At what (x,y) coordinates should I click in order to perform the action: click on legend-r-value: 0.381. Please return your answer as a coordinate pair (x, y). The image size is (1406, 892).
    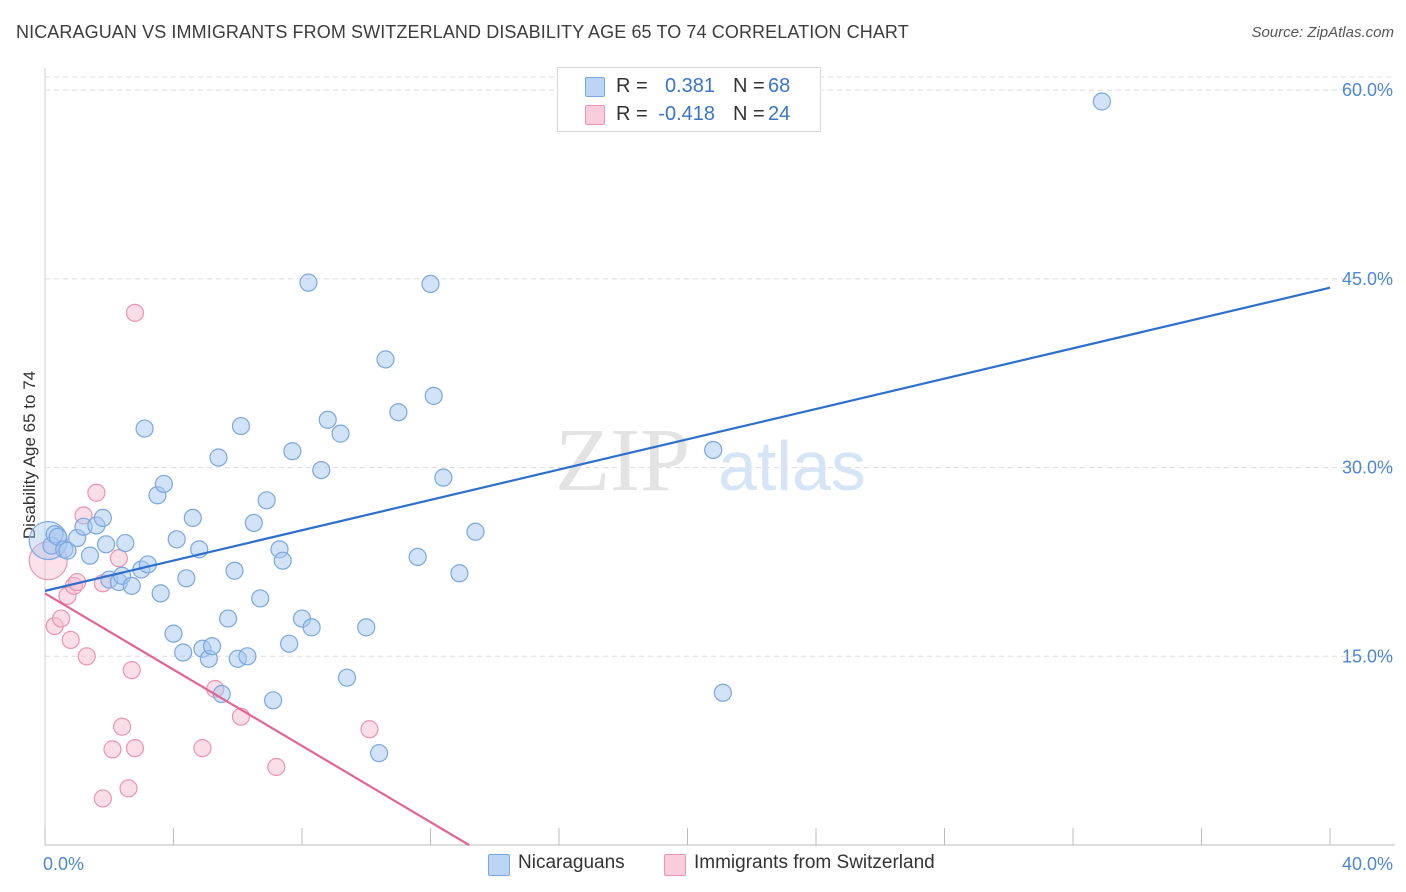
    Looking at the image, I should click on (689, 86).